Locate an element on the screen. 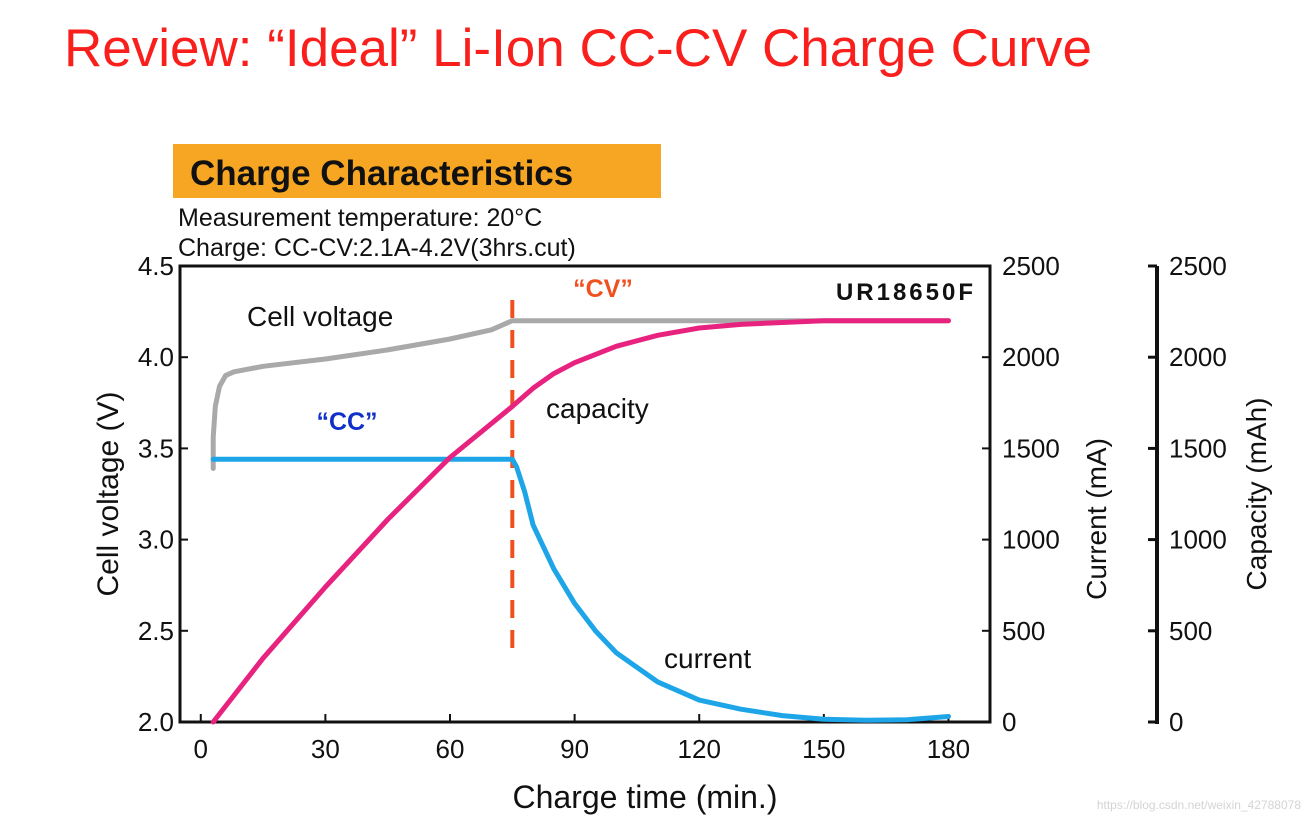 Image resolution: width=1311 pixels, height=822 pixels. capacity-tick-label: 1500 is located at coordinates (1198, 448).